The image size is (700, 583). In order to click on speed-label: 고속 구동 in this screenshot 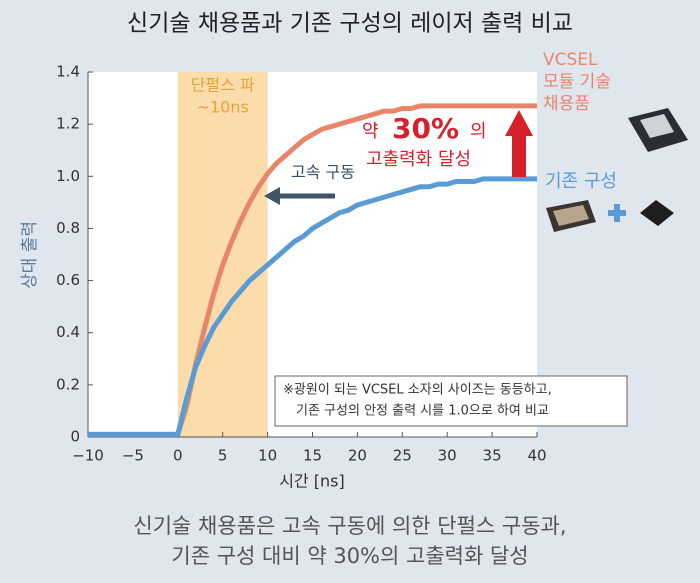, I will do `click(323, 172)`.